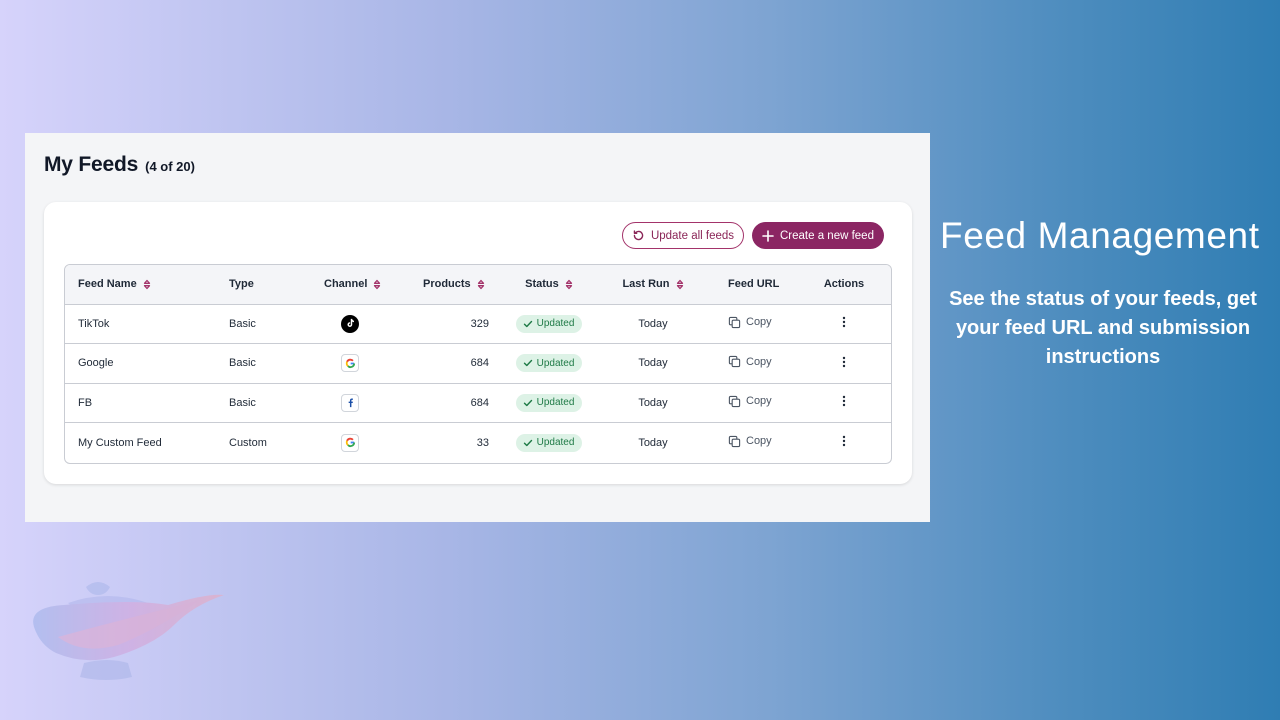 Image resolution: width=1280 pixels, height=720 pixels. Describe the element at coordinates (827, 235) in the screenshot. I see `create-new-feed-label: Create a new feed` at that location.